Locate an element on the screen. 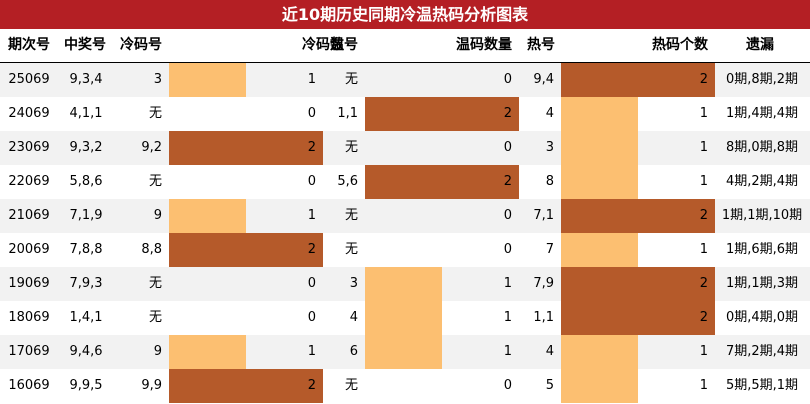  warm-cell: 4 is located at coordinates (353, 317).